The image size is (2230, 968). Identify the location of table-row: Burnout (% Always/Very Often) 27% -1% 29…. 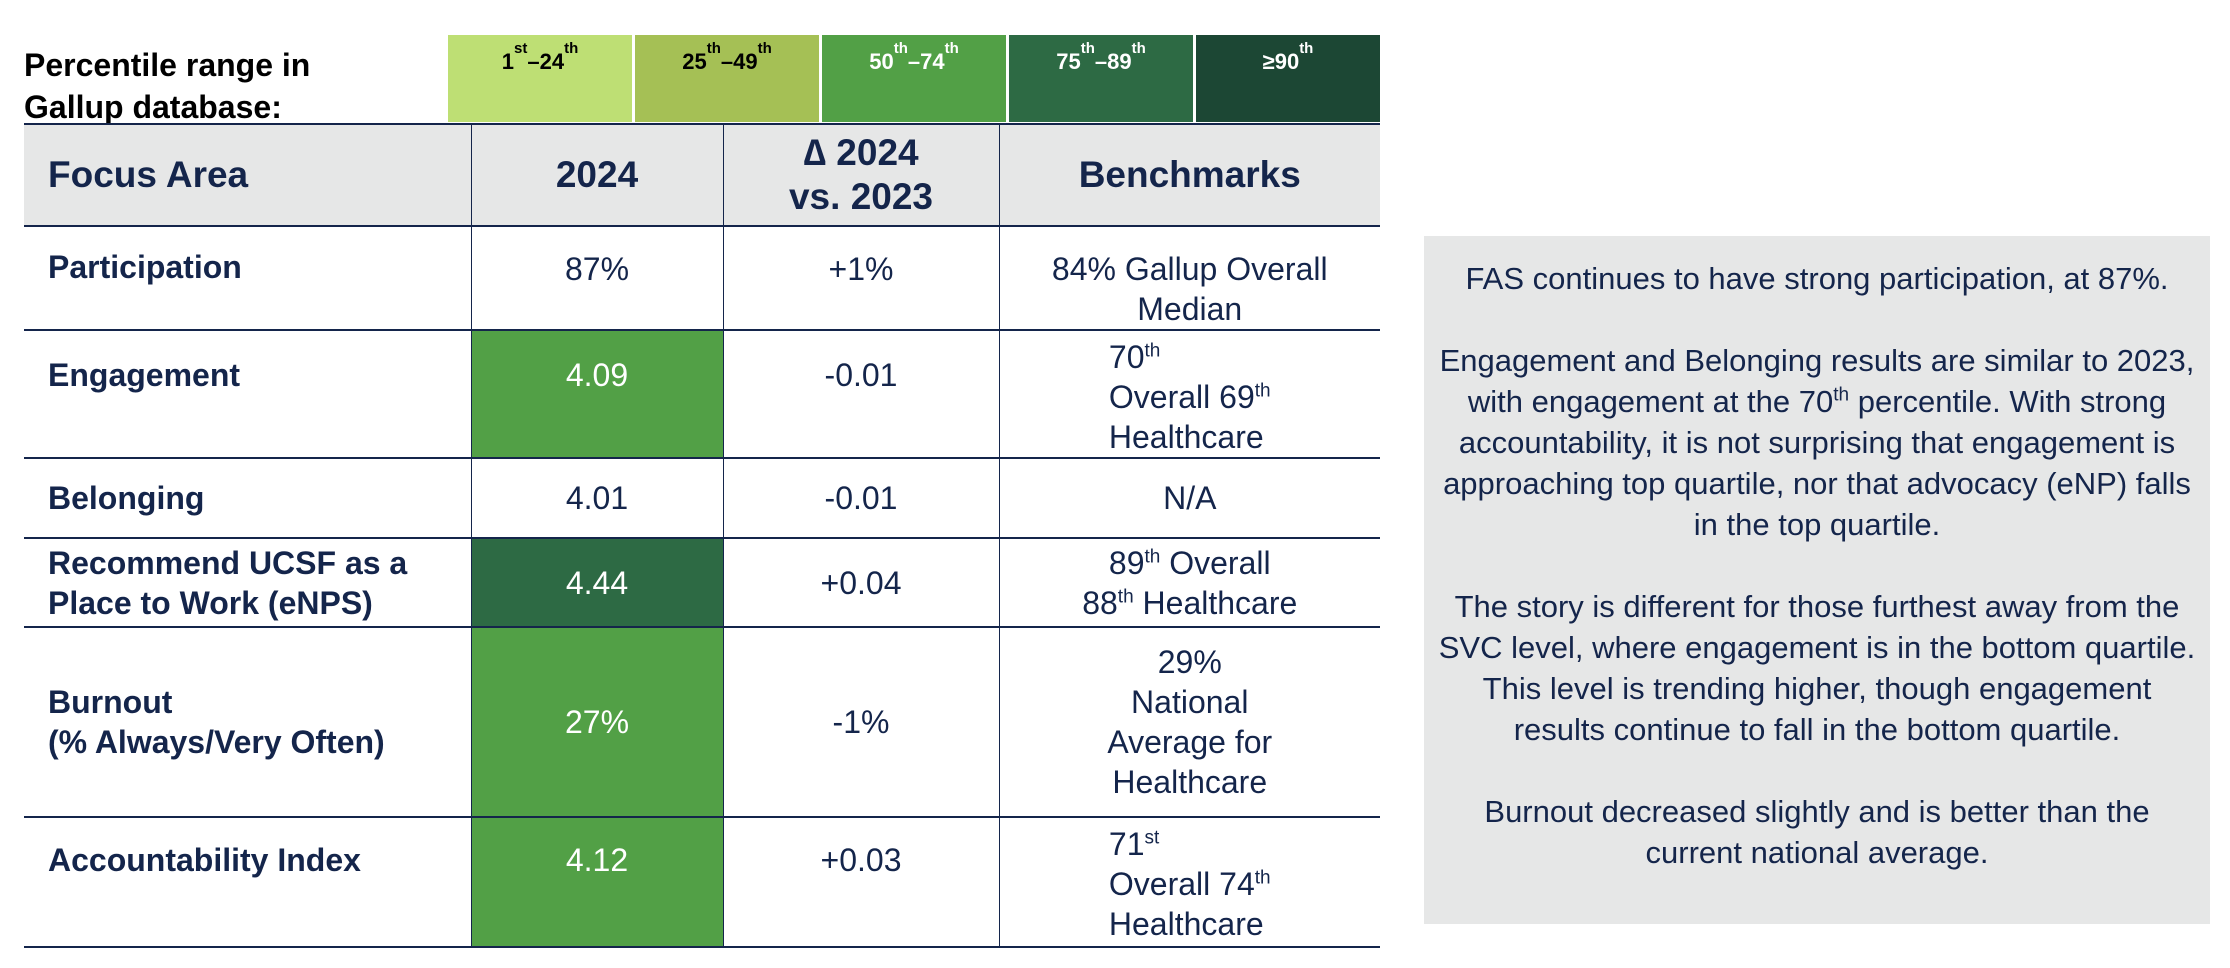
(702, 721).